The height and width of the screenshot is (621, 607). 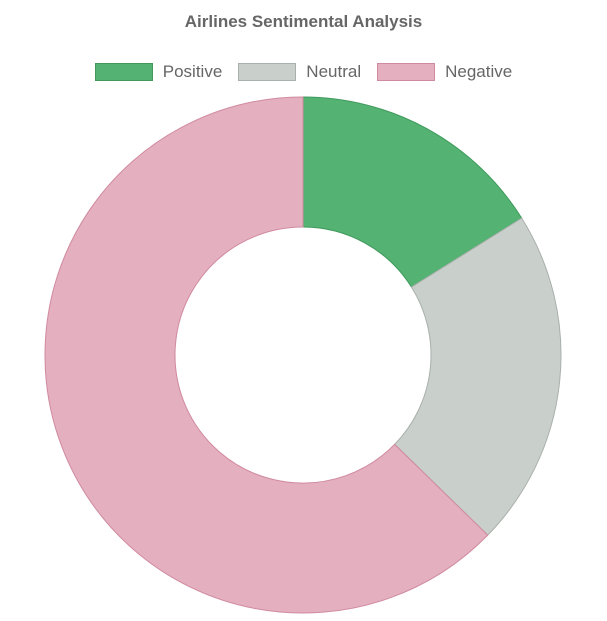 I want to click on chart-title: Airlines Sentimental Analysis, so click(x=303, y=21).